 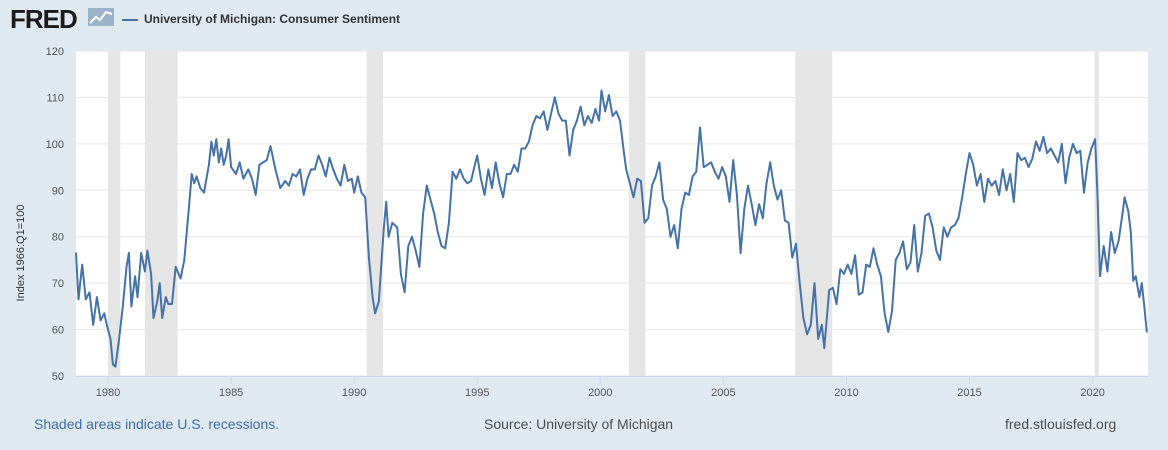 What do you see at coordinates (114, 213) in the screenshot?
I see `recession-band` at bounding box center [114, 213].